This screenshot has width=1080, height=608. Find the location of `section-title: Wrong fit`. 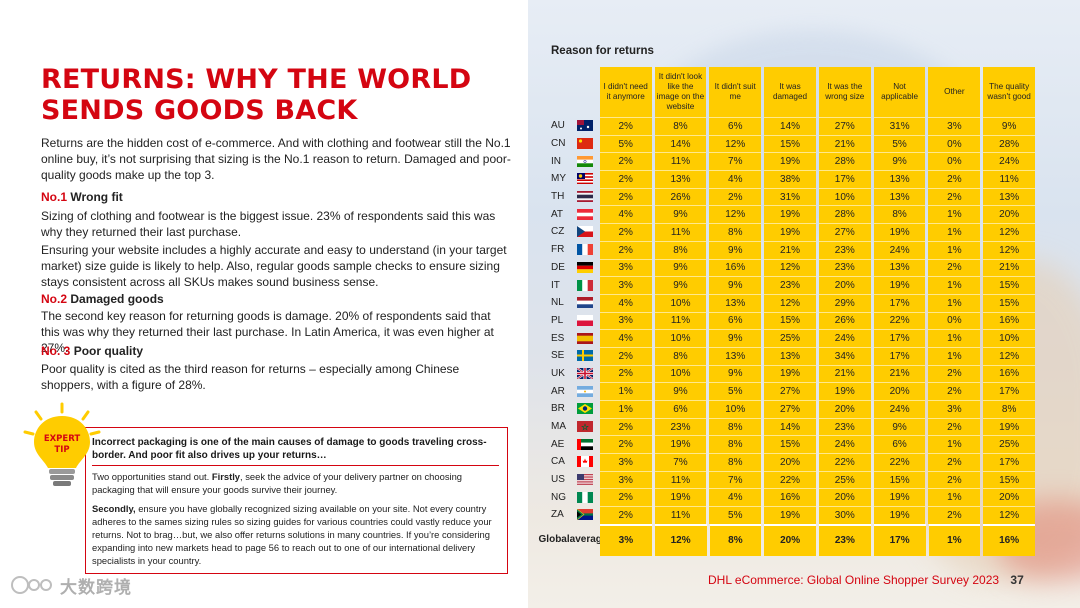

section-title: Wrong fit is located at coordinates (96, 197).